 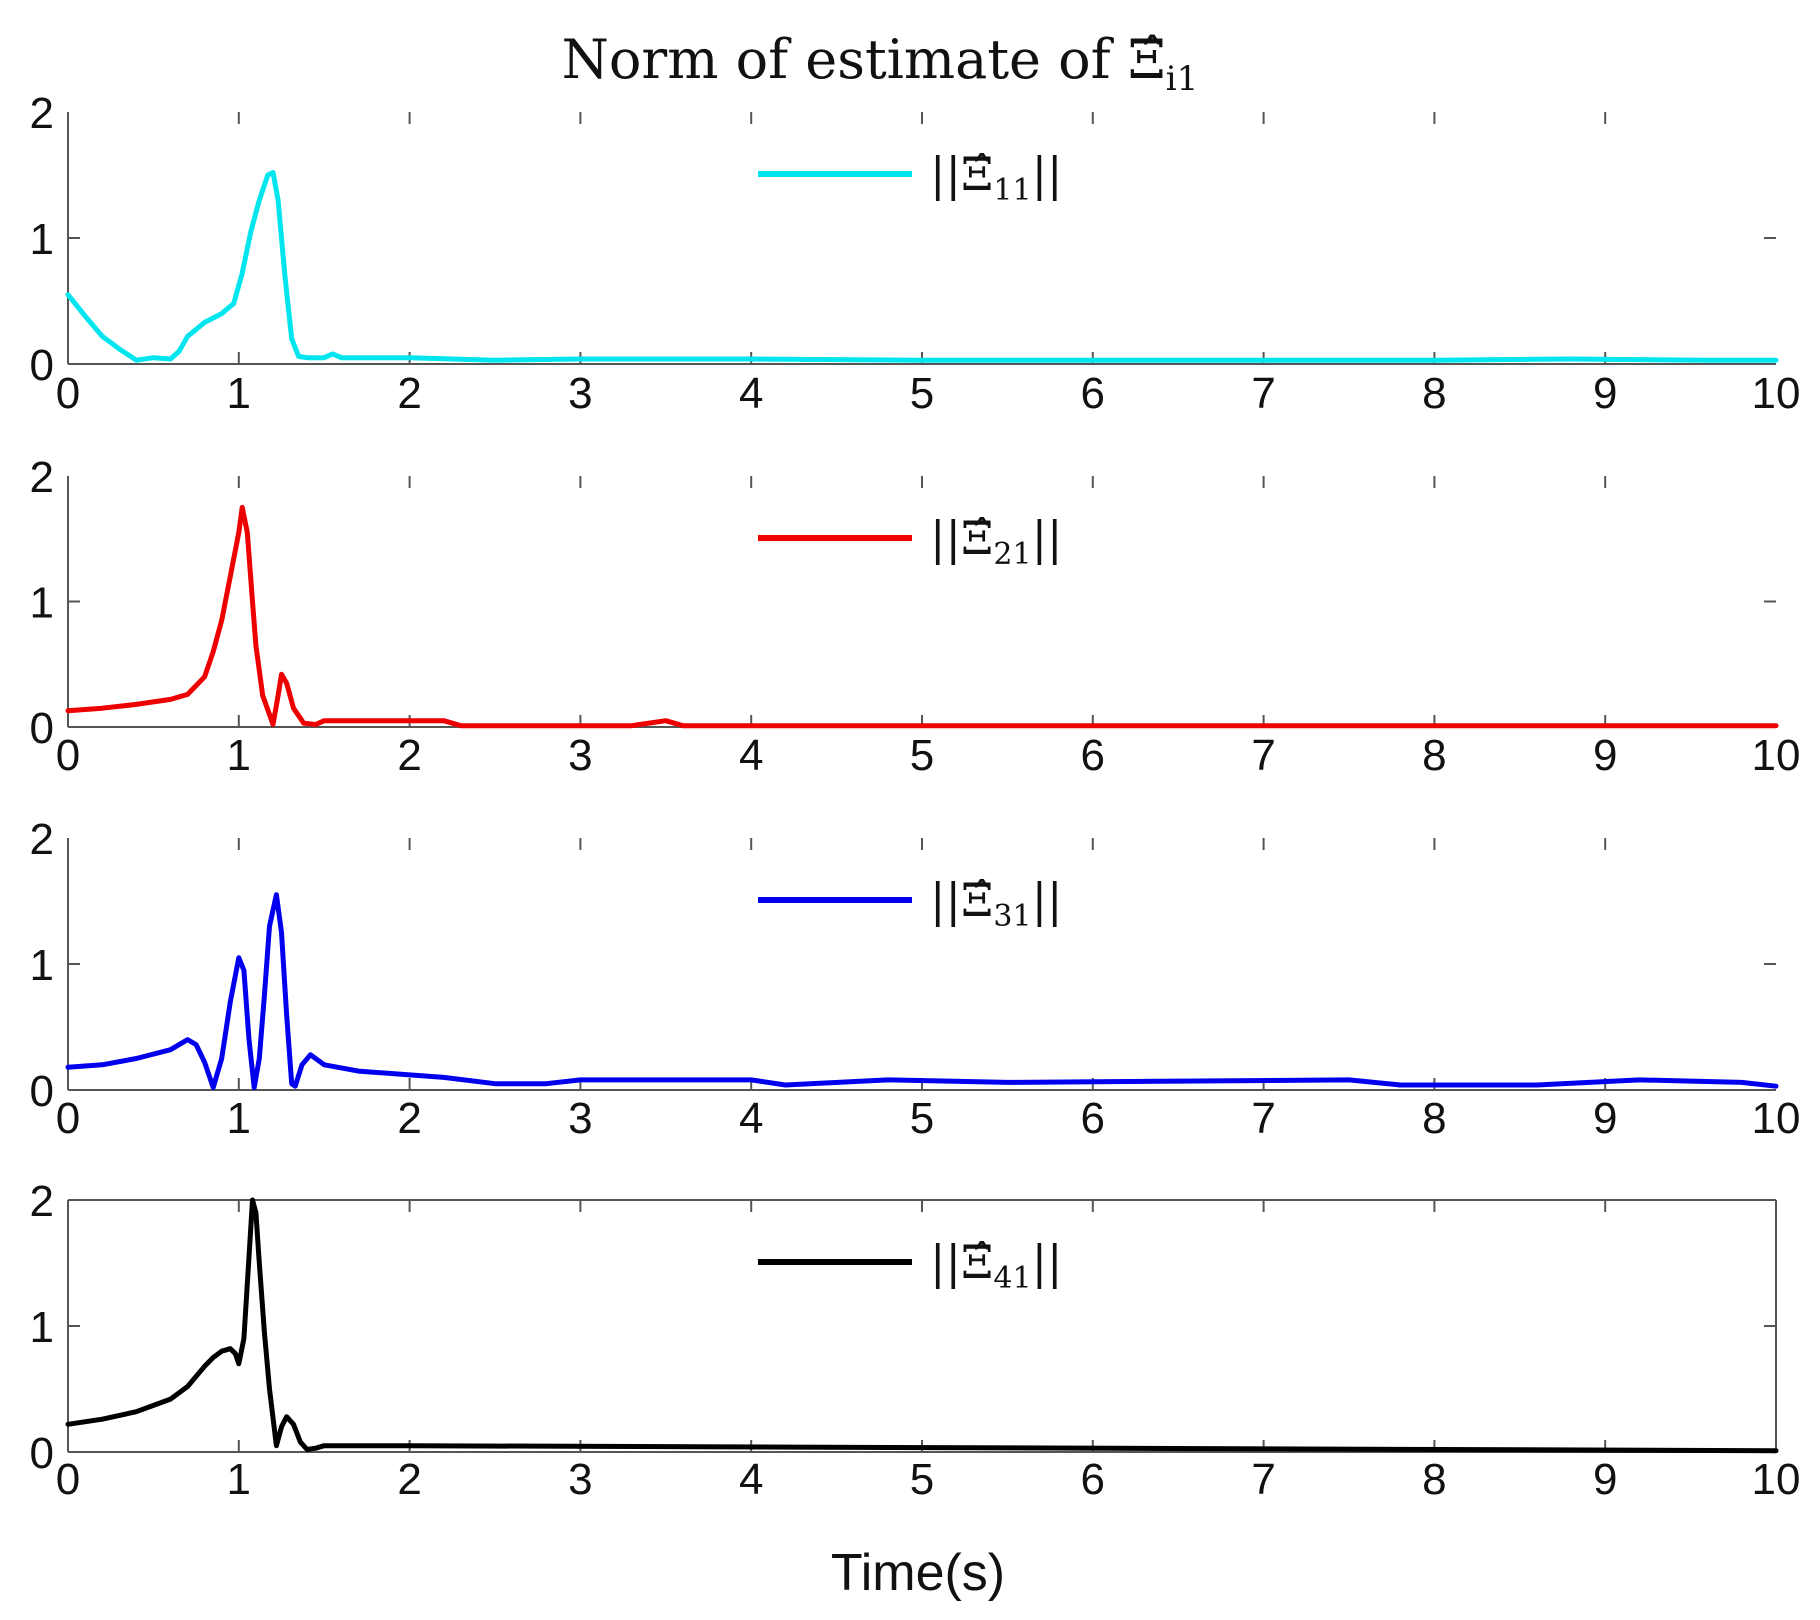 I want to click on legend-label: ||Ξ̂21||, so click(x=996, y=541).